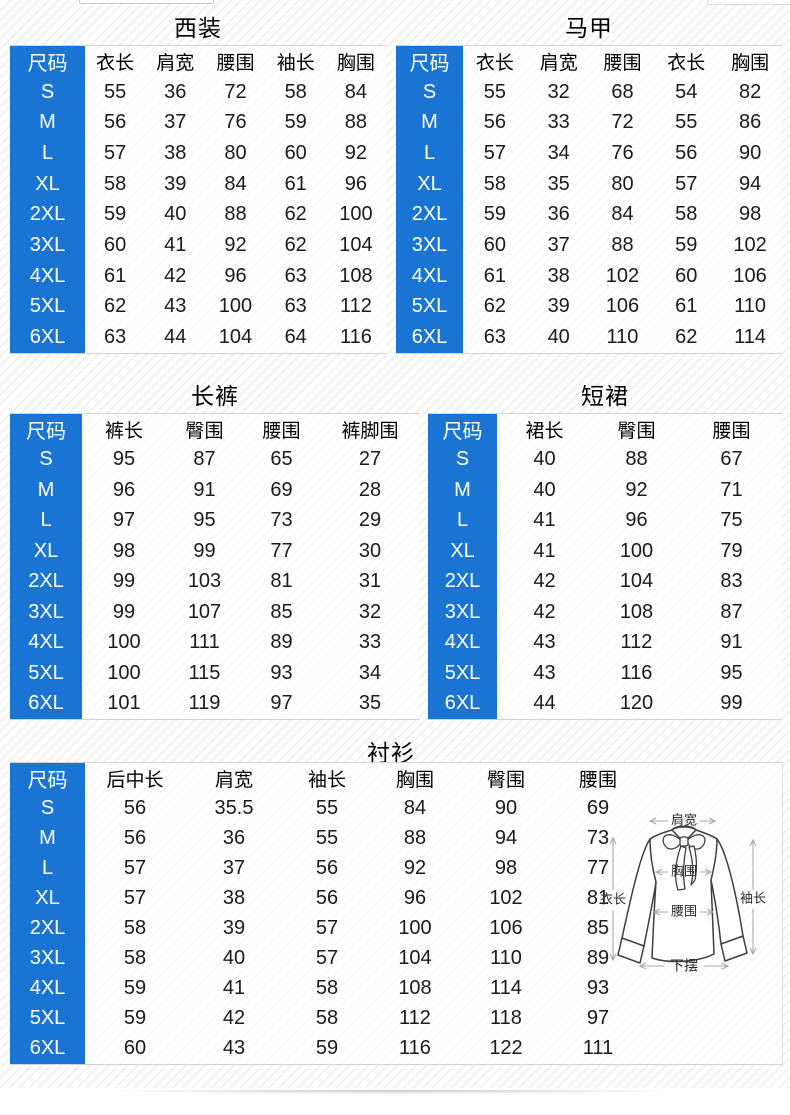 This screenshot has width=790, height=1115. I want to click on value-cell: 64, so click(295, 337).